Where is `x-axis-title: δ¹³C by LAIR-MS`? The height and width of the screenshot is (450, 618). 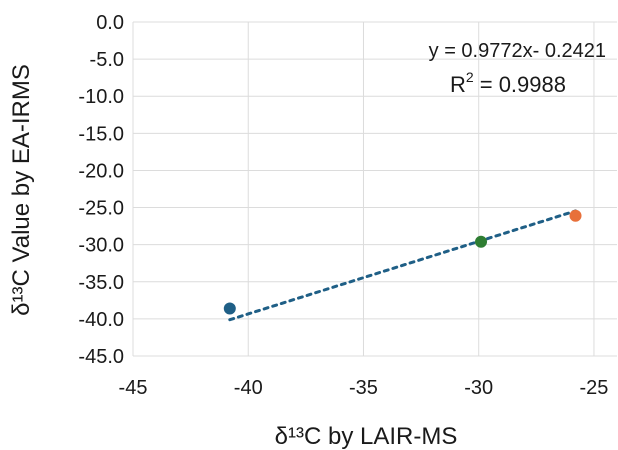 x-axis-title: δ¹³C by LAIR-MS is located at coordinates (366, 436).